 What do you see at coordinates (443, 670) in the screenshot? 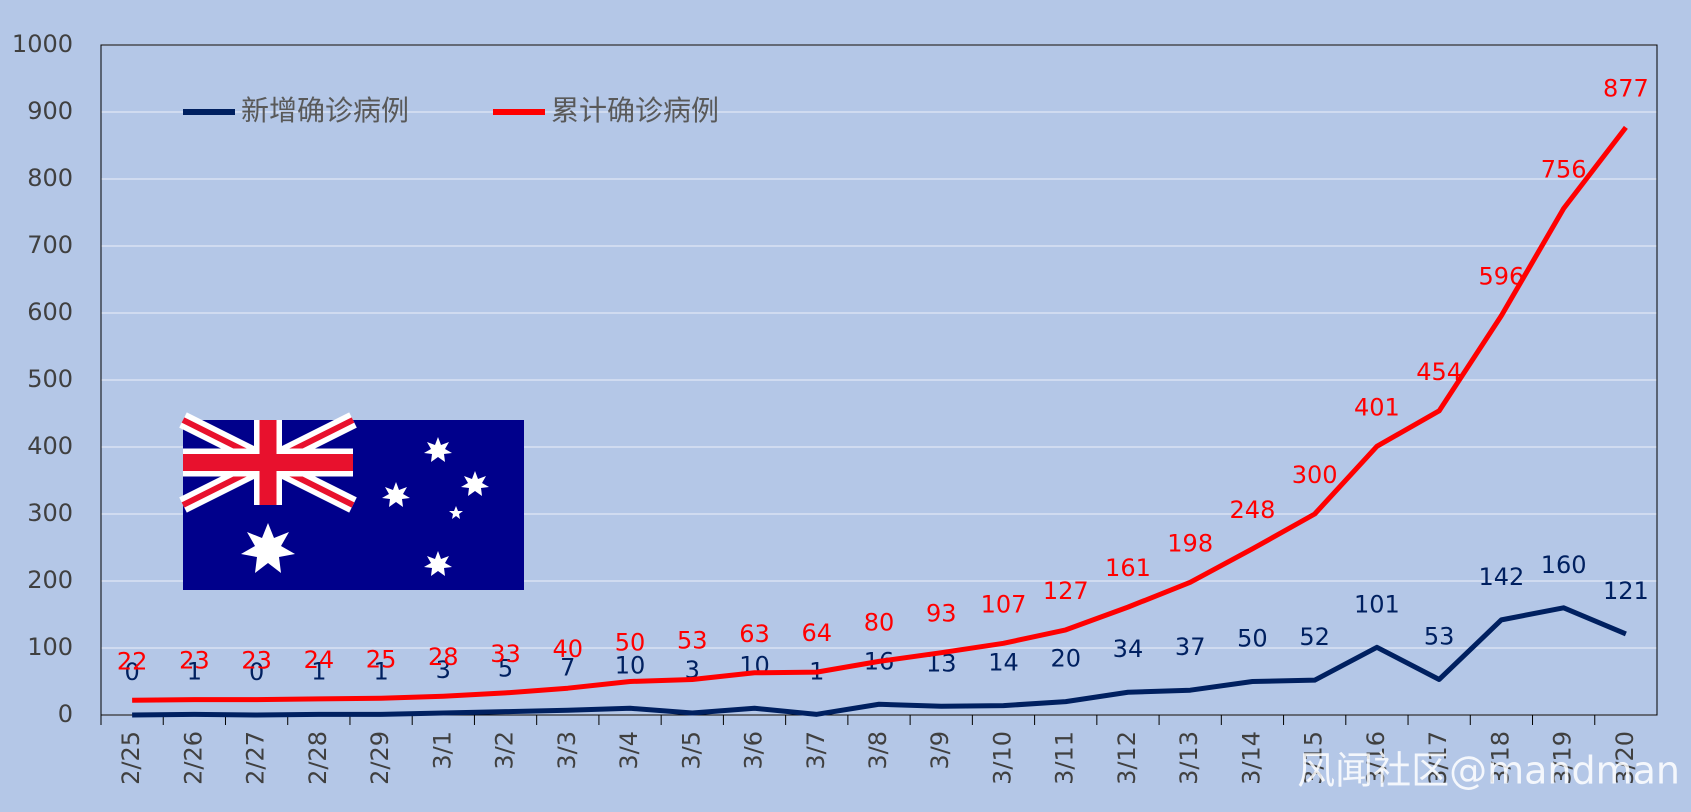
I see `data-label: 3` at bounding box center [443, 670].